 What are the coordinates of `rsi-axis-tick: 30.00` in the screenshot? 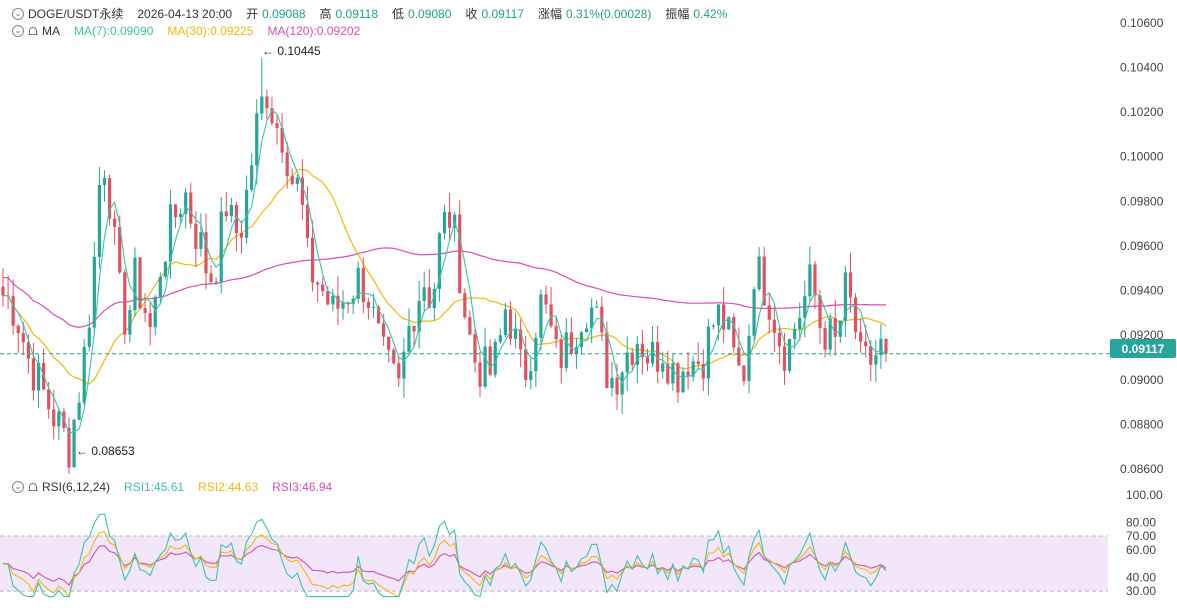 It's located at (1141, 591).